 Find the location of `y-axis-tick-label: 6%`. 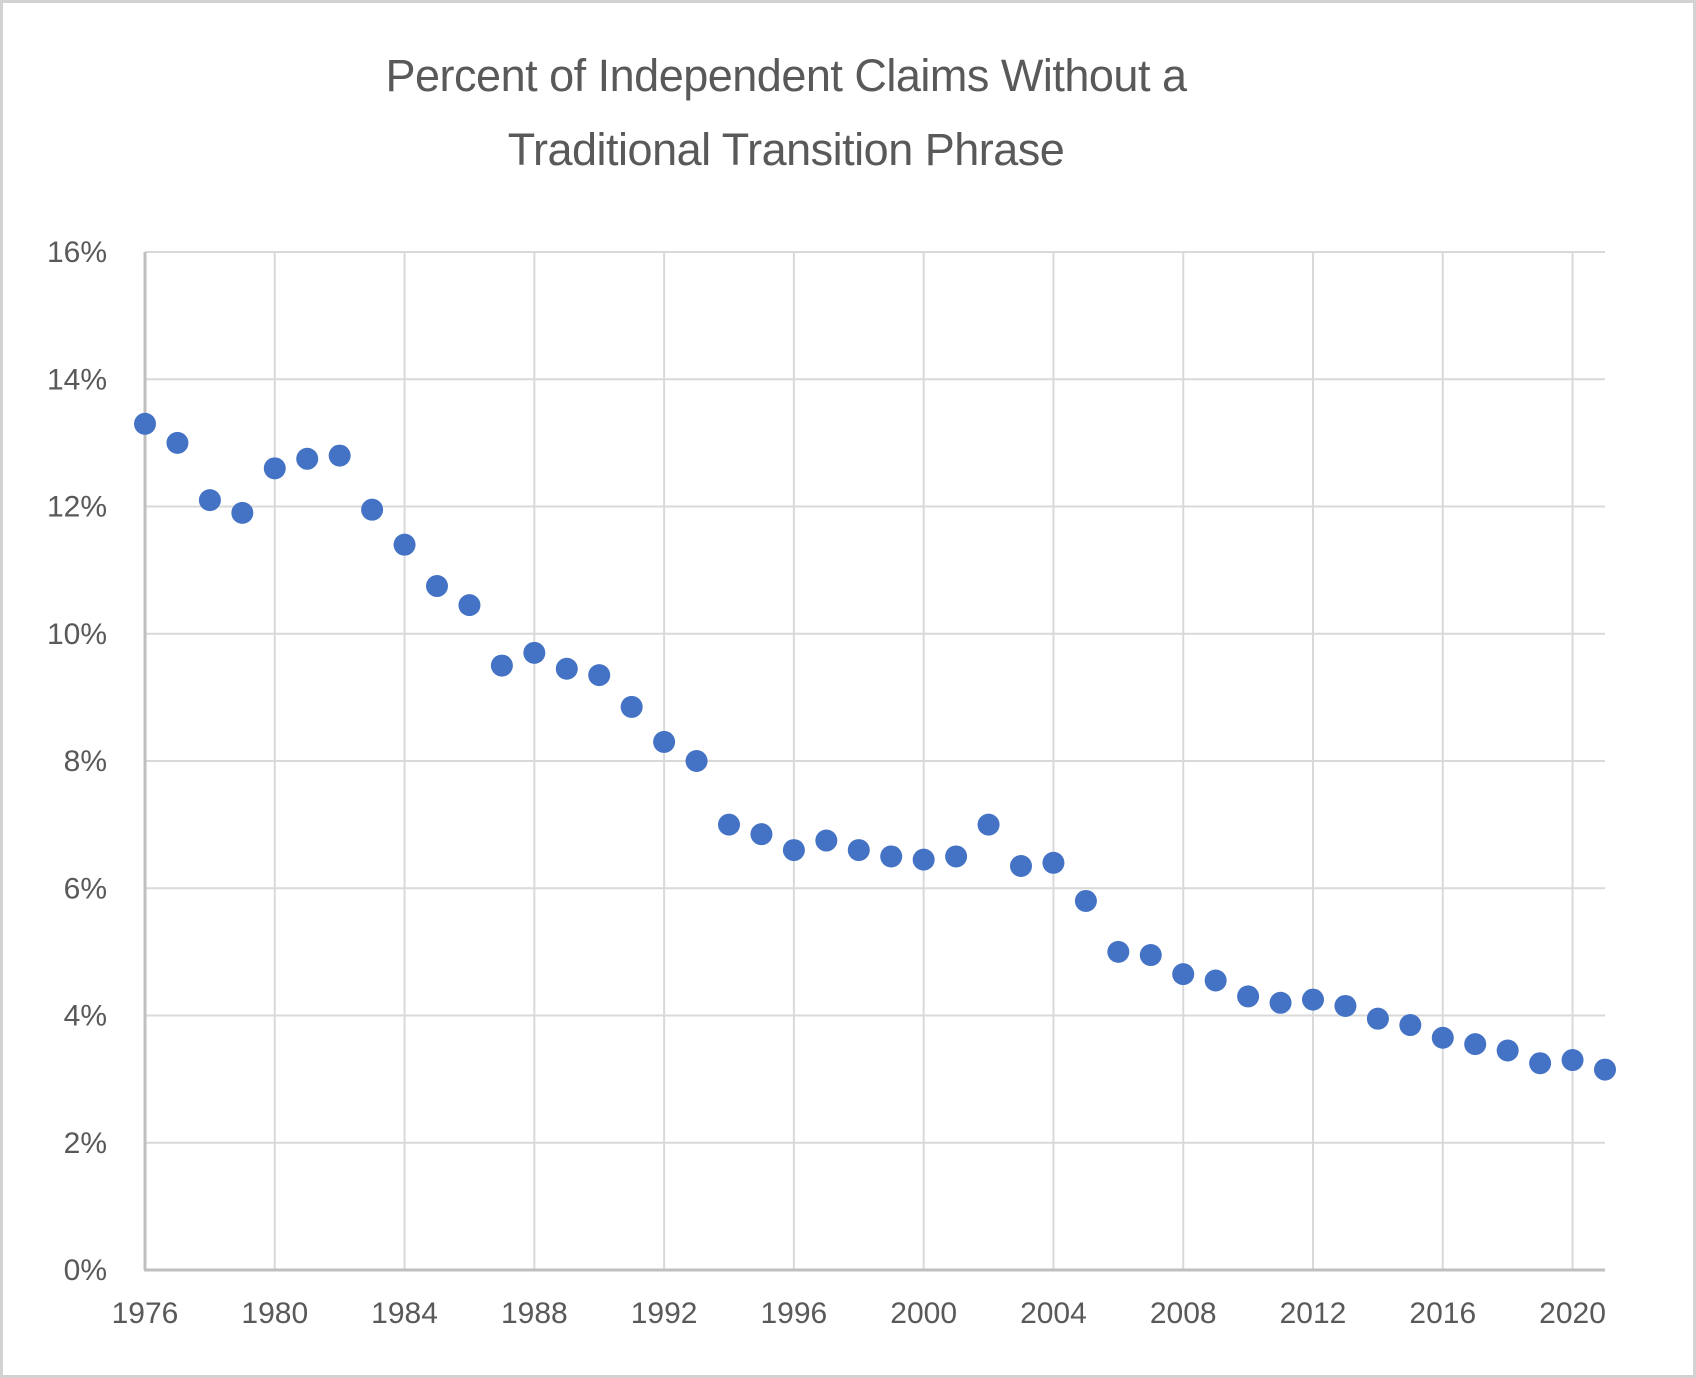

y-axis-tick-label: 6% is located at coordinates (85, 888).